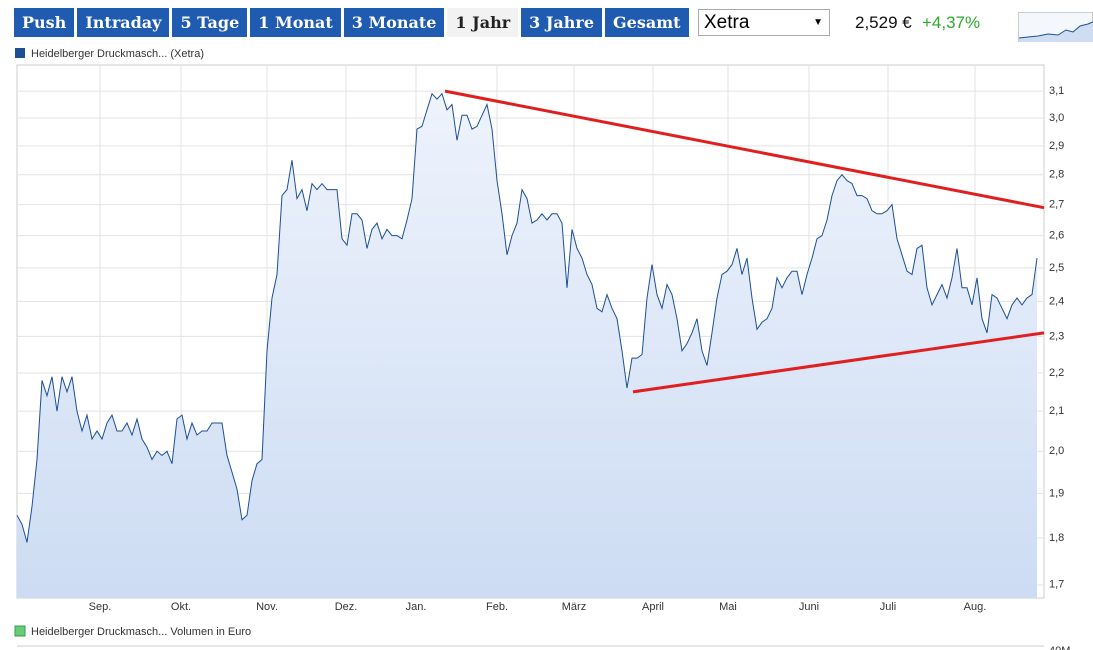 Image resolution: width=1093 pixels, height=650 pixels. Describe the element at coordinates (1056, 236) in the screenshot. I see `y-tick-label: 2,6` at that location.